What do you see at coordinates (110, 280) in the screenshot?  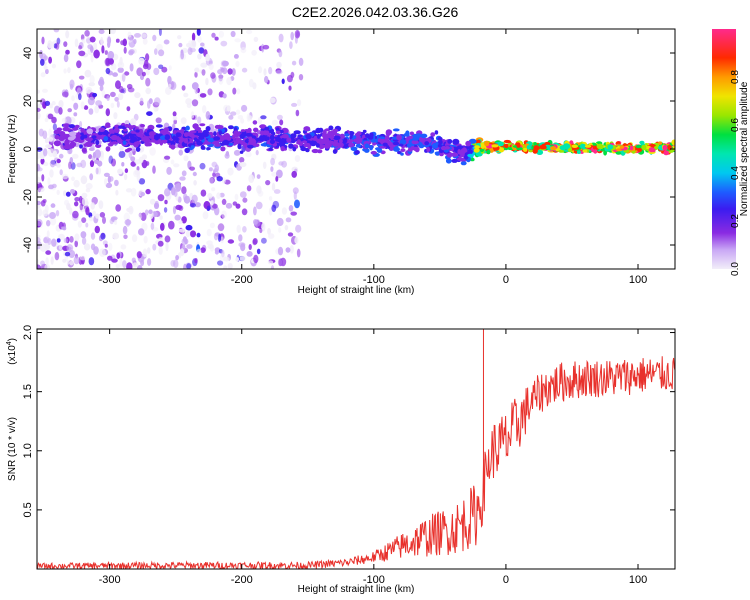 I see `x-tick-label: -300` at bounding box center [110, 280].